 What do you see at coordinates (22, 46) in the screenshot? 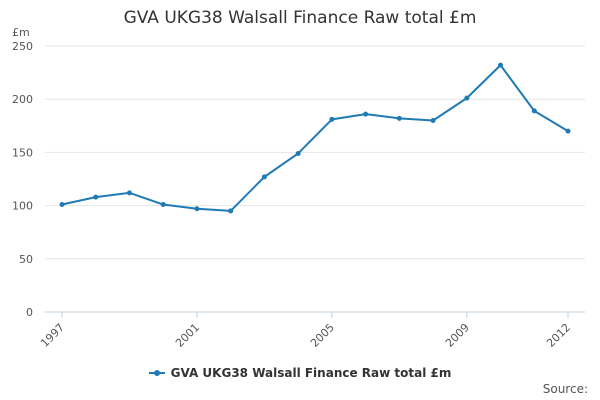
I see `y-tick-label: 250` at bounding box center [22, 46].